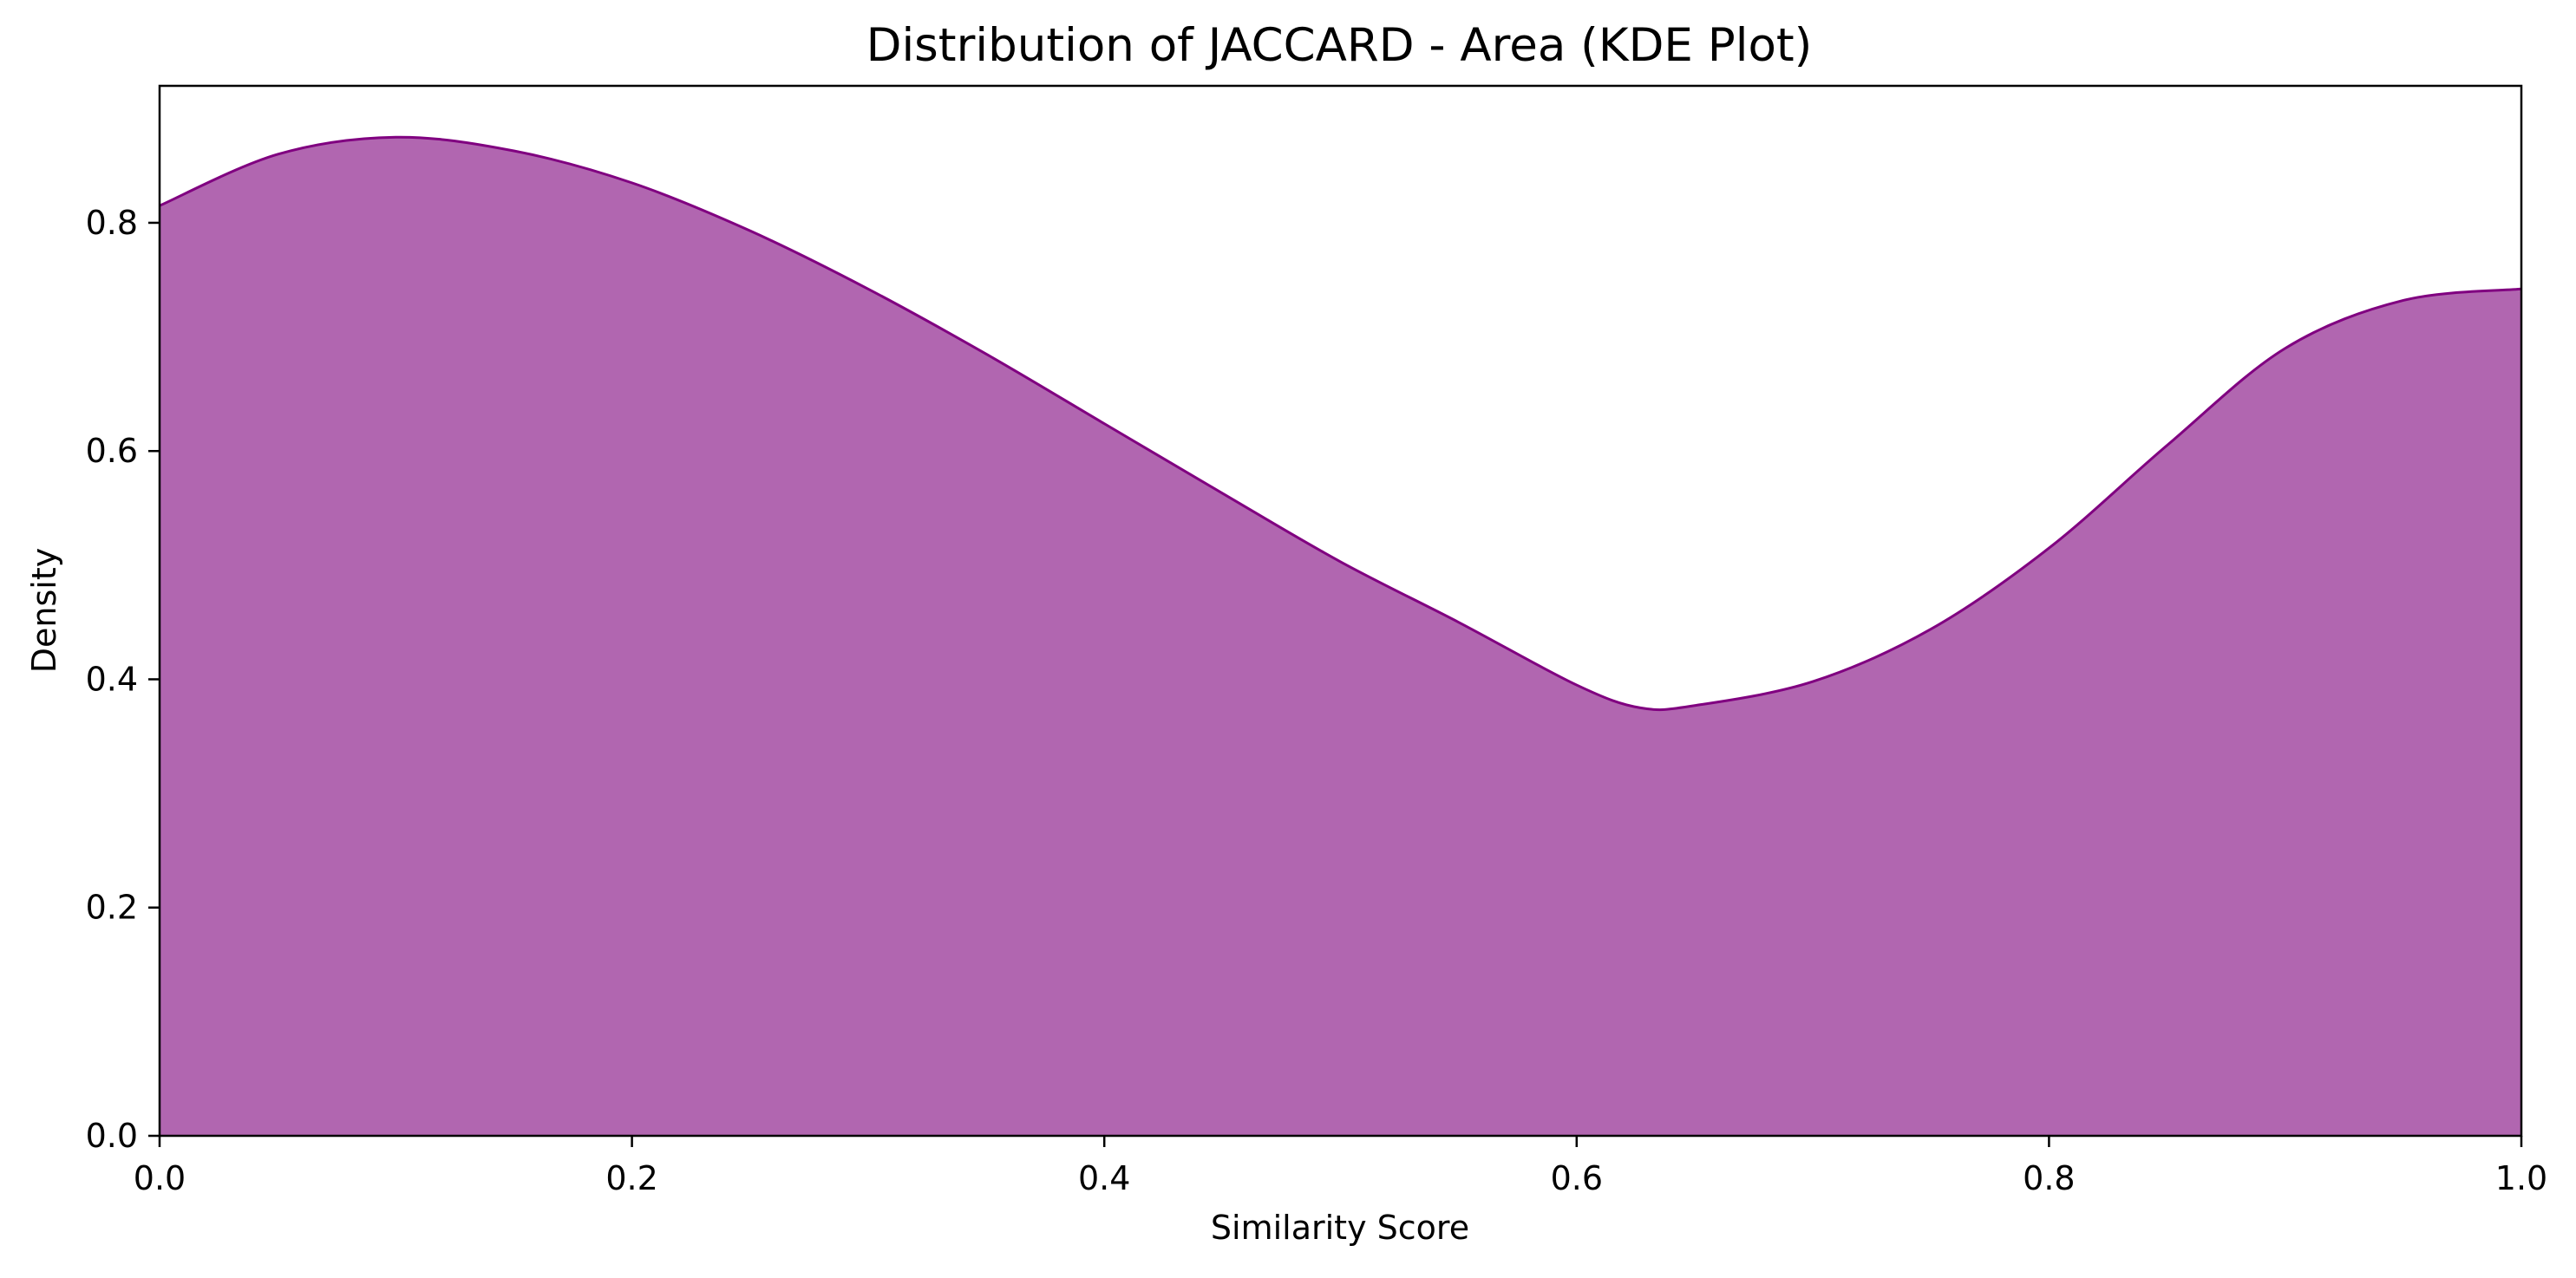 The image size is (2576, 1278). Describe the element at coordinates (1104, 1178) in the screenshot. I see `x-tick-label: 0.4` at that location.